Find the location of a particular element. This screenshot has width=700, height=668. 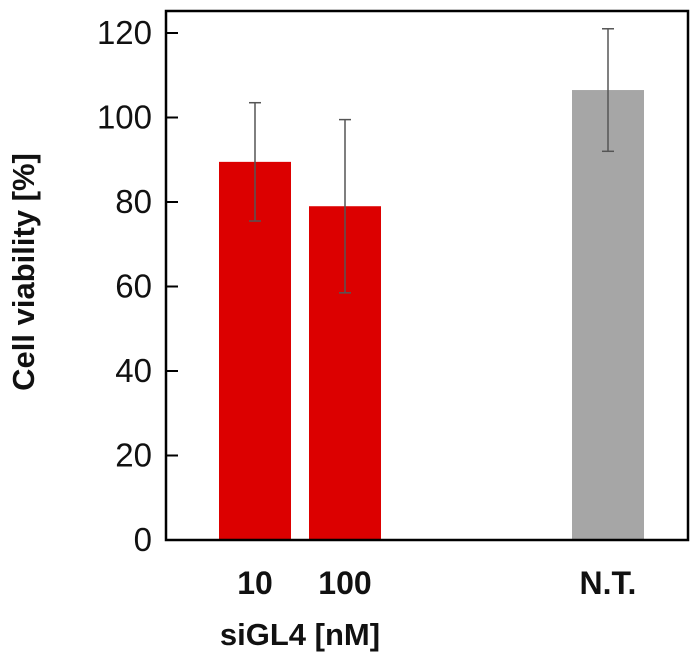

y-tick-label-80: 80 is located at coordinates (133, 201).